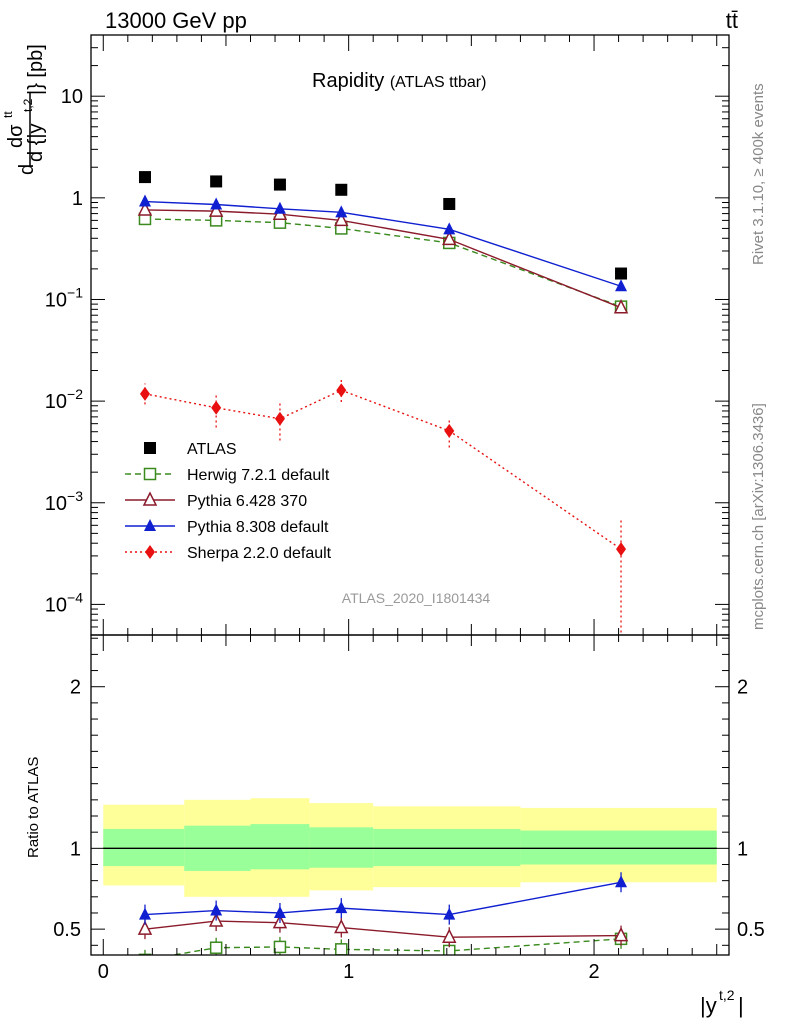 The height and width of the screenshot is (1029, 786). Describe the element at coordinates (758, 174) in the screenshot. I see `rivet-label: Rivet 3.1.10, ≥ 400k events` at that location.